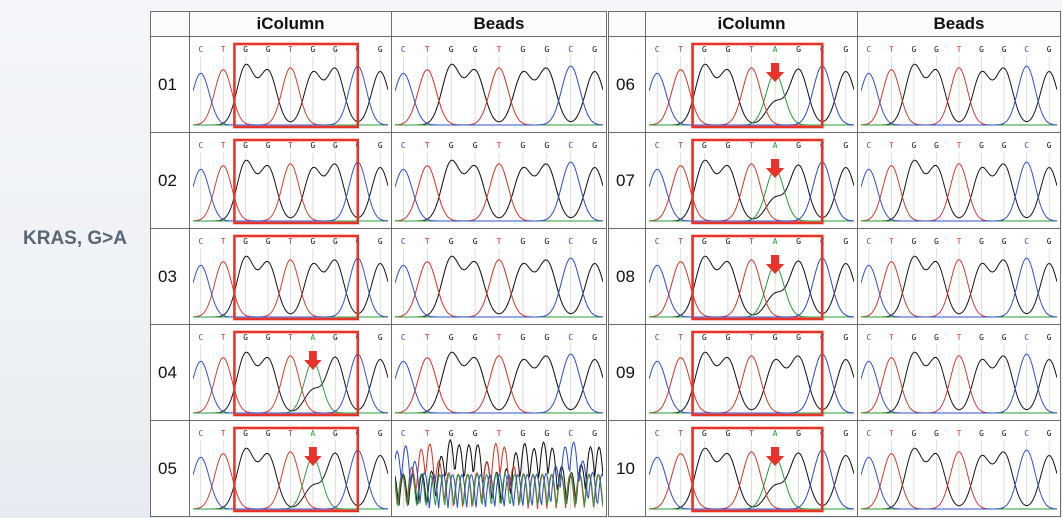  What do you see at coordinates (170, 180) in the screenshot?
I see `sample-number-left: 02` at bounding box center [170, 180].